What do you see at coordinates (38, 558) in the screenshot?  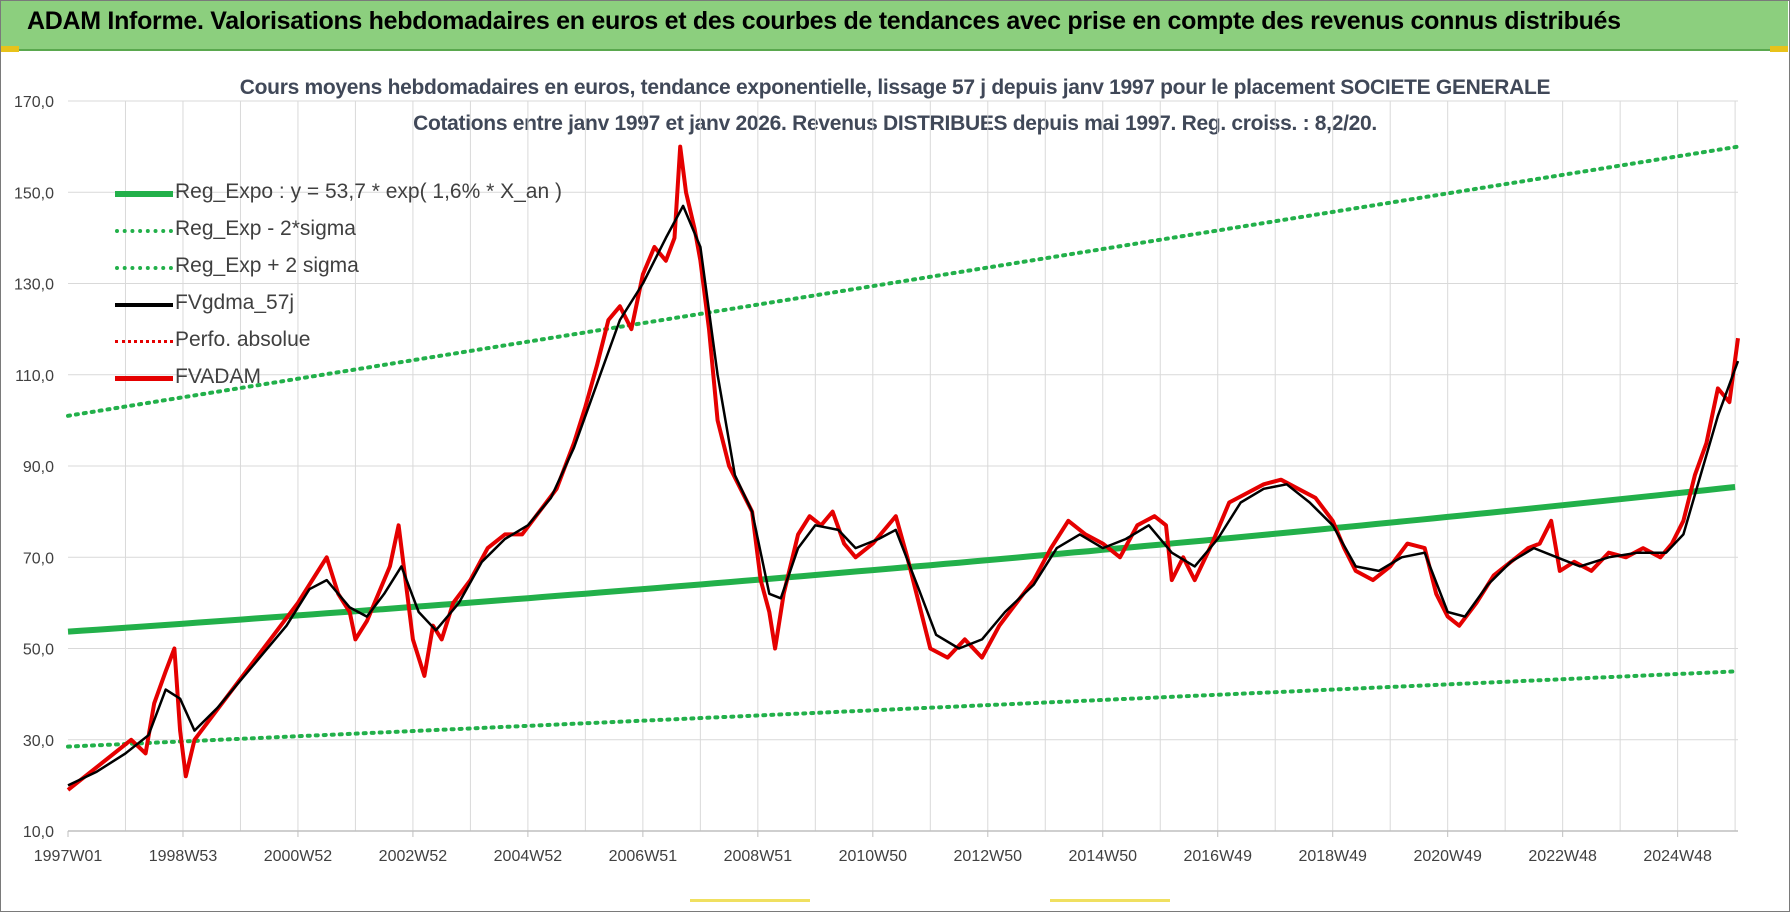 I see `y-tick-label: 70,0` at bounding box center [38, 558].